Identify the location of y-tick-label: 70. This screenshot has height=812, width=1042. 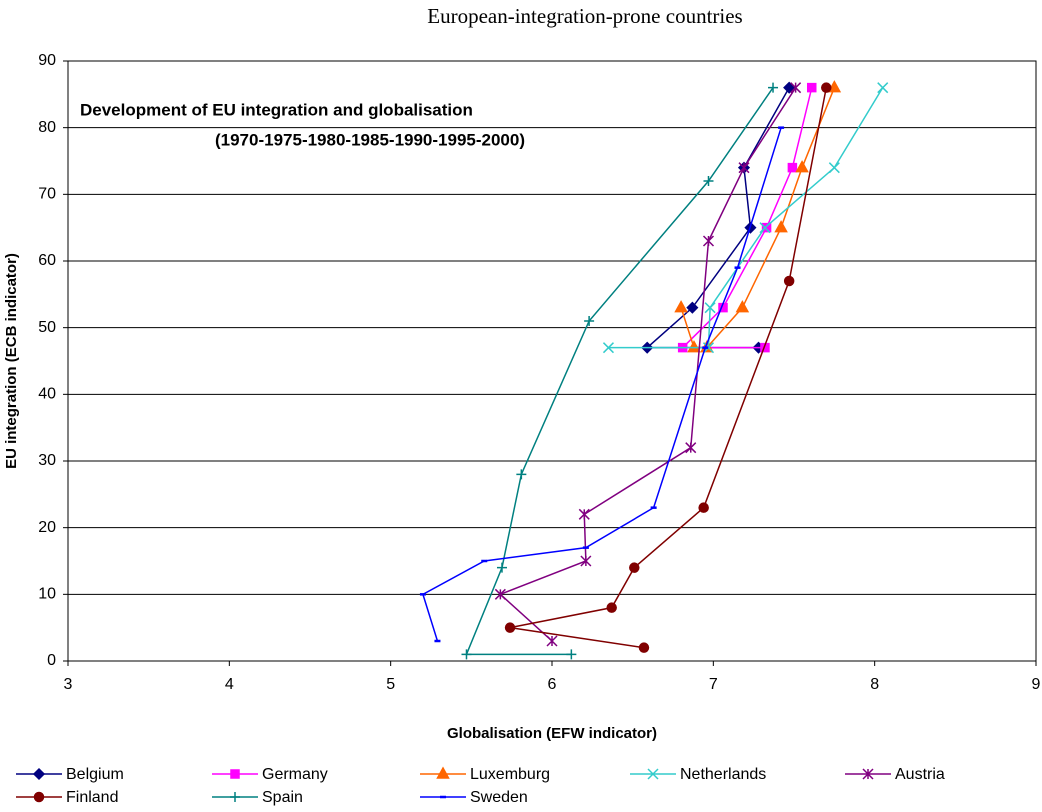
(47, 194).